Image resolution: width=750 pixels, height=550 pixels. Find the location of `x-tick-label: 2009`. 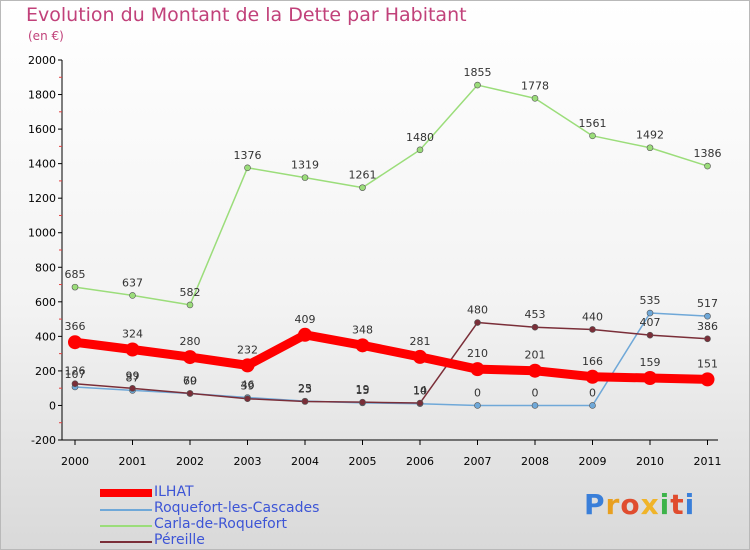

x-tick-label: 2009 is located at coordinates (593, 461).